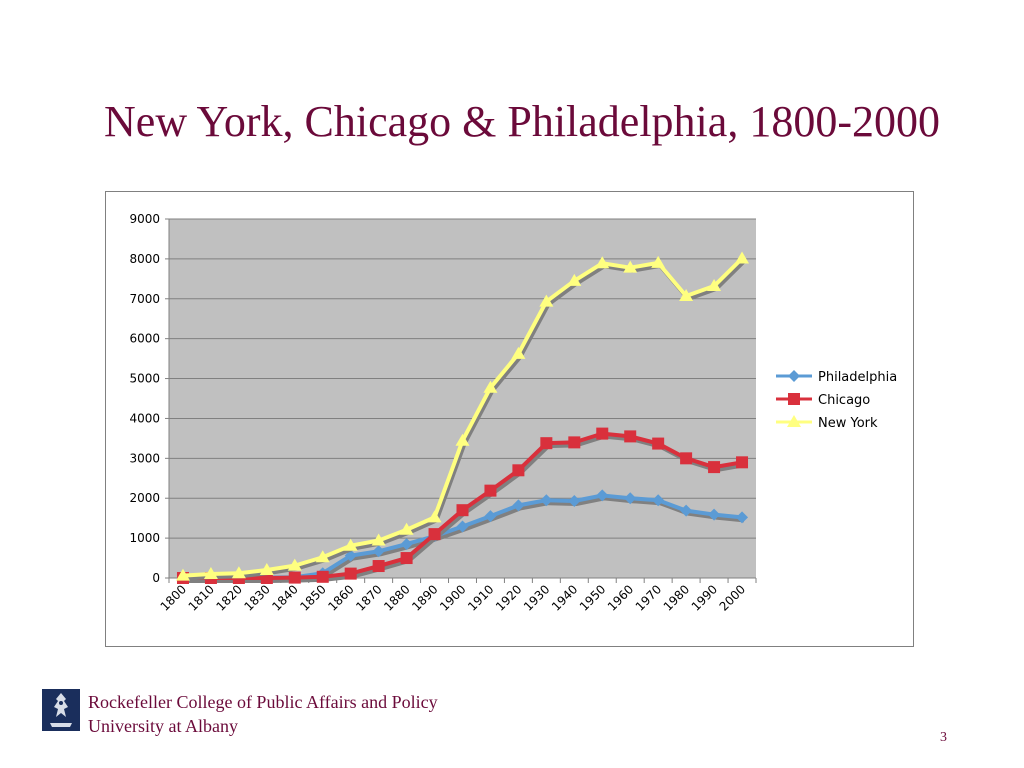 The height and width of the screenshot is (768, 1024). What do you see at coordinates (648, 597) in the screenshot?
I see `x-tick-label: 1970` at bounding box center [648, 597].